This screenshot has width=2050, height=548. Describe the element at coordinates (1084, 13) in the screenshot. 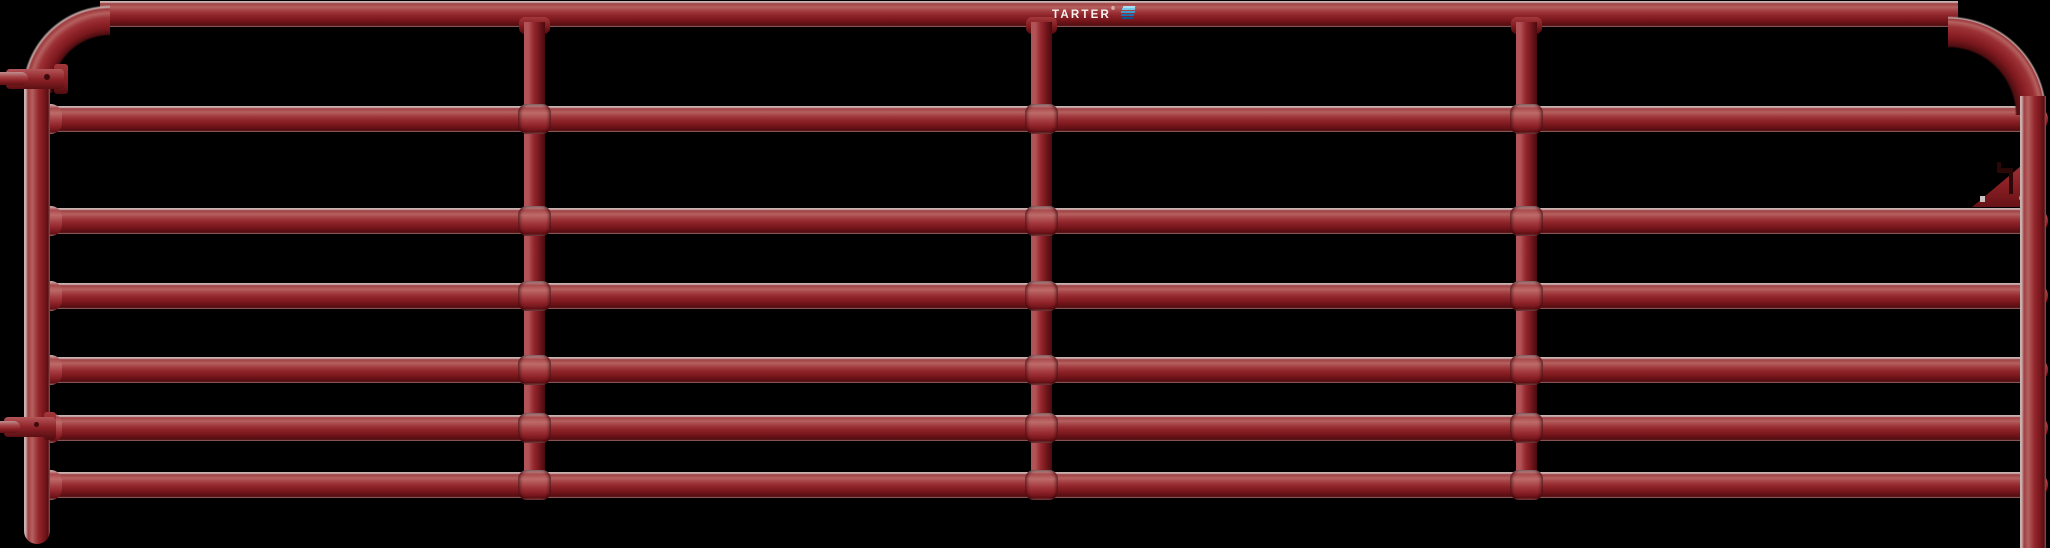

I see `brand-text: TARTER®` at that location.